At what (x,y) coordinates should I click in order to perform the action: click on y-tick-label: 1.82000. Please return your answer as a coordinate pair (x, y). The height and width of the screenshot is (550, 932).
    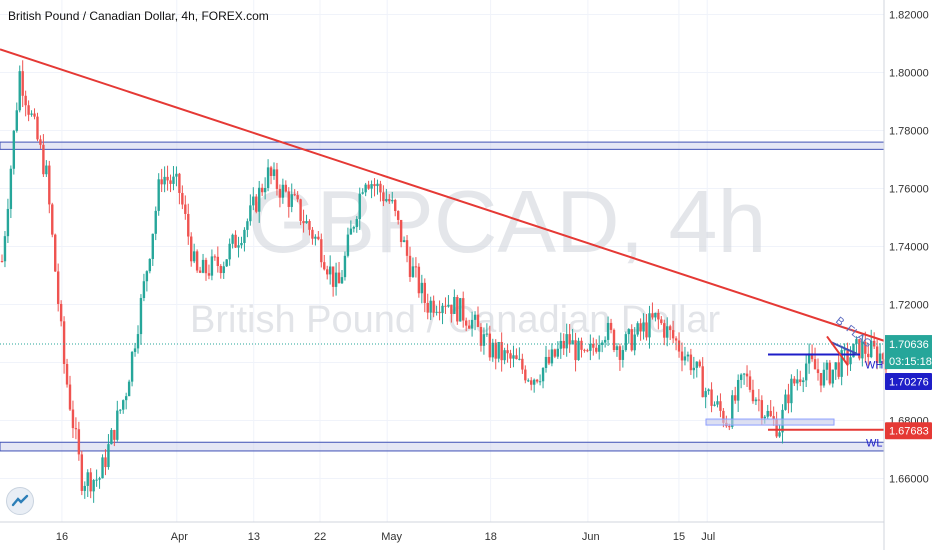
    Looking at the image, I should click on (909, 16).